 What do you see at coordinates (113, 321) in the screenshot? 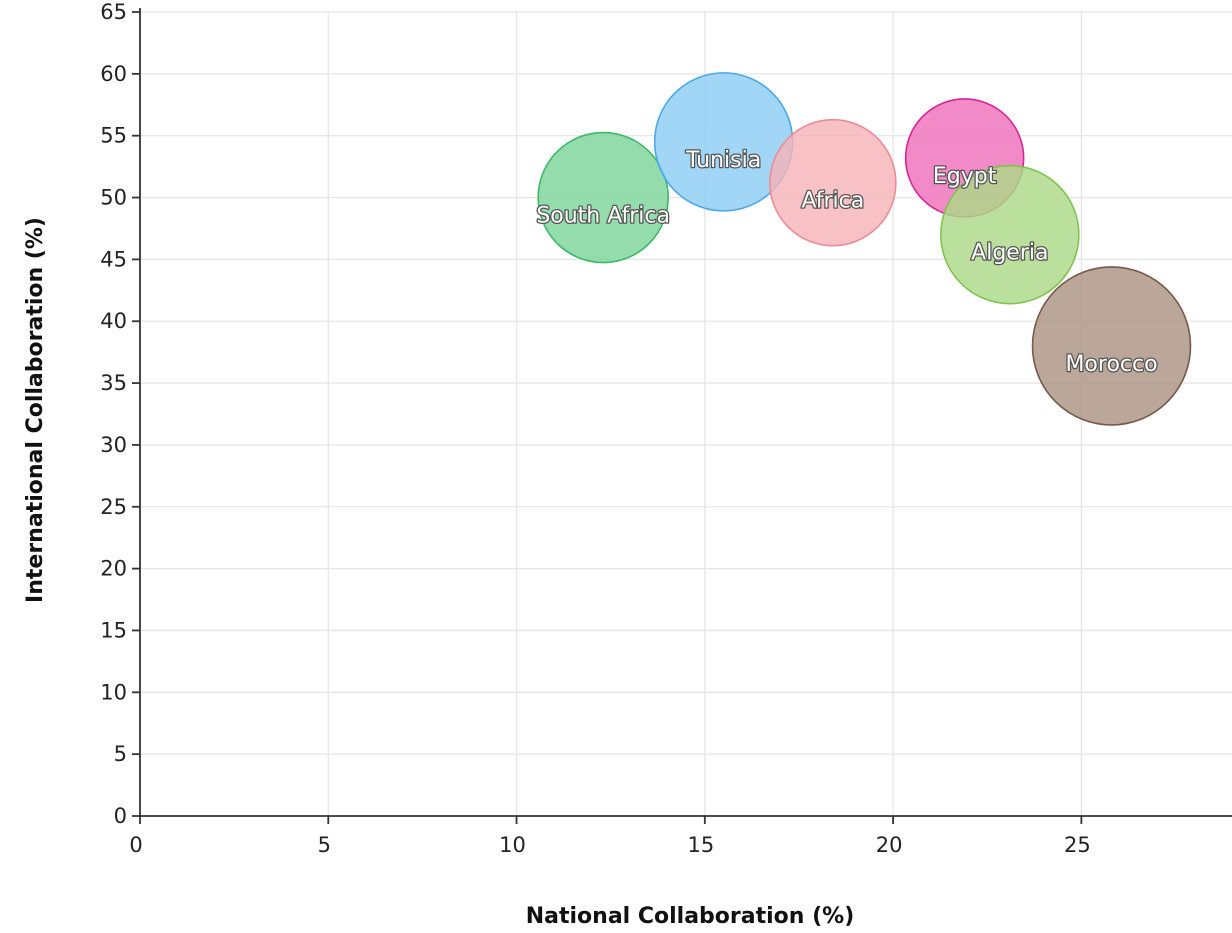
I see `y-tick-label: 40` at bounding box center [113, 321].